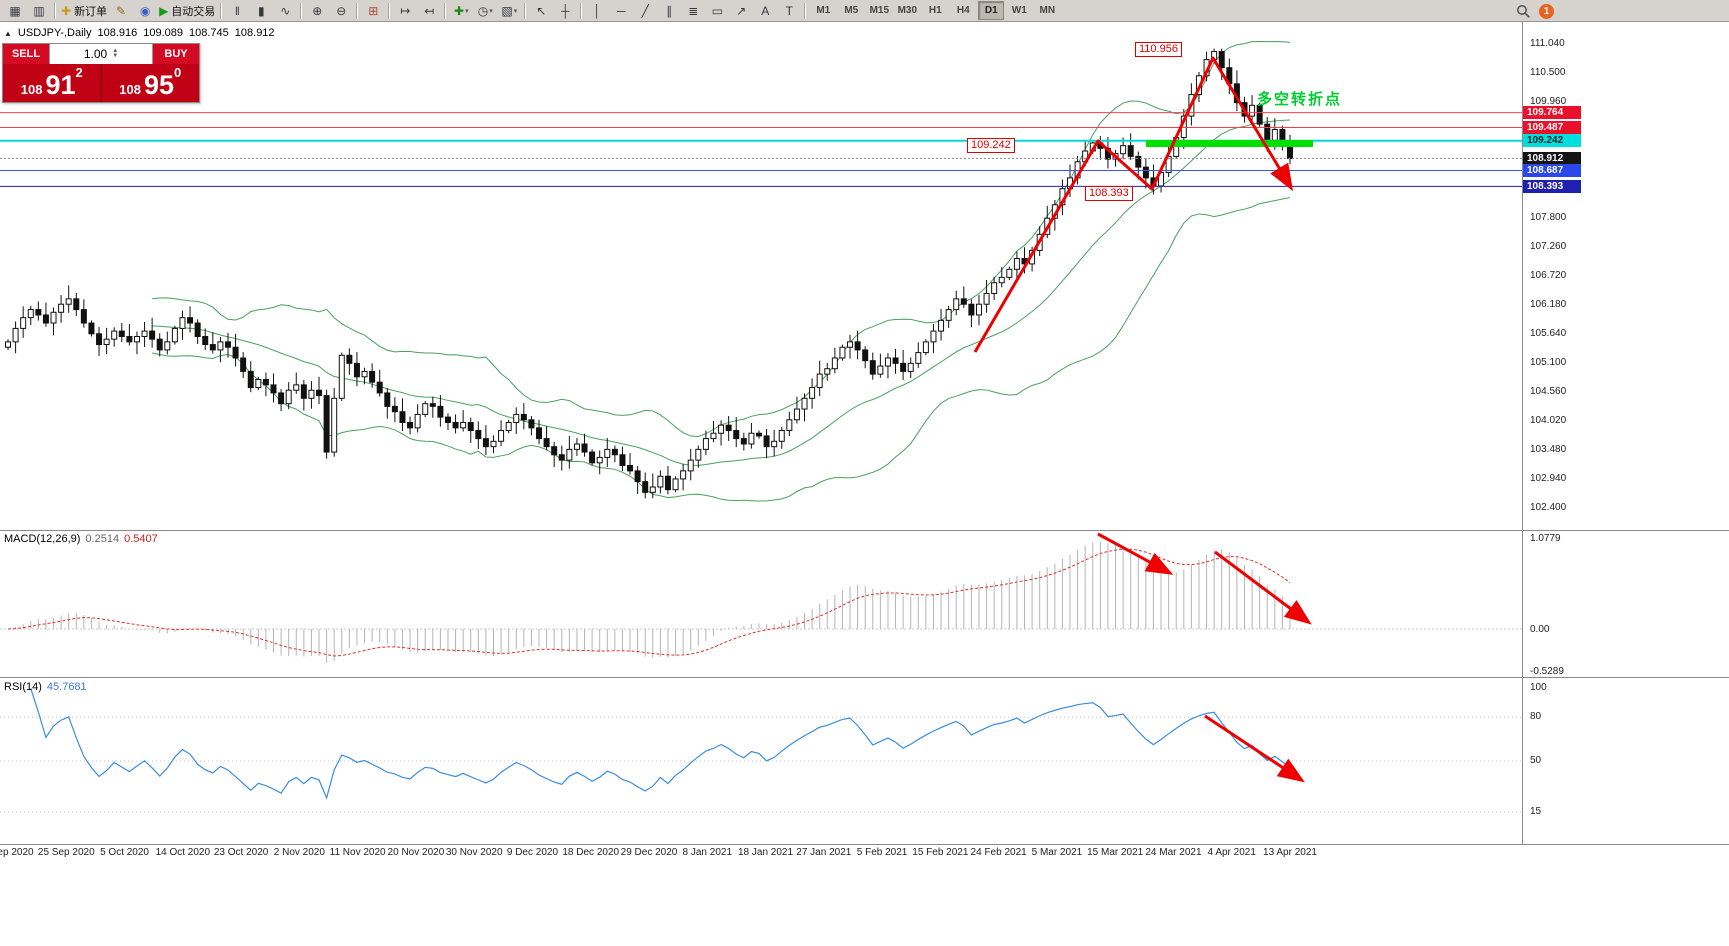 The width and height of the screenshot is (1729, 946). Describe the element at coordinates (1229, 143) in the screenshot. I see `support-zone-bar` at that location.